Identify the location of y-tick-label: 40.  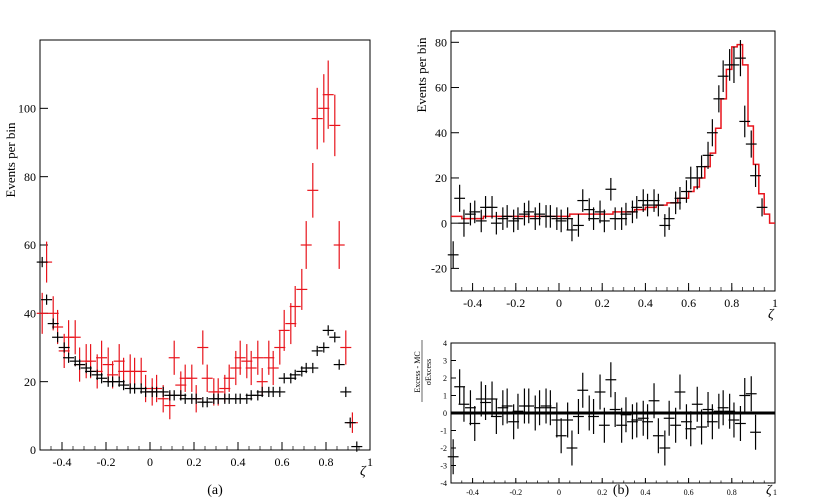
(30, 314).